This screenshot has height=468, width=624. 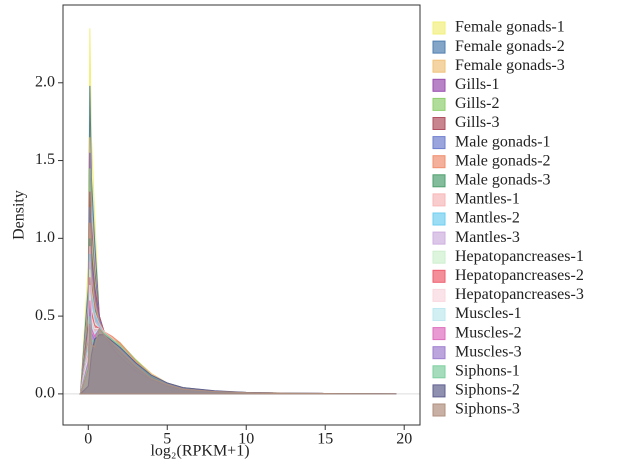 I want to click on legend-label: Gills-3, so click(x=477, y=122).